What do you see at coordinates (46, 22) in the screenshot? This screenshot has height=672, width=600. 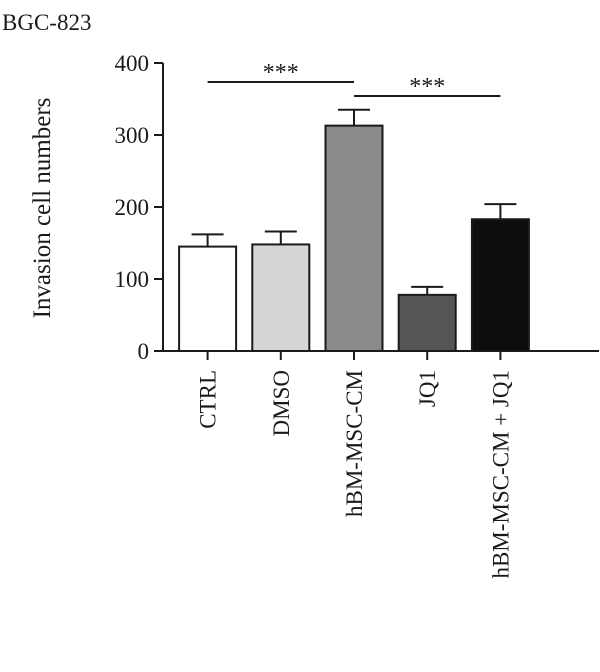 I see `chart-title: BGC-823` at bounding box center [46, 22].